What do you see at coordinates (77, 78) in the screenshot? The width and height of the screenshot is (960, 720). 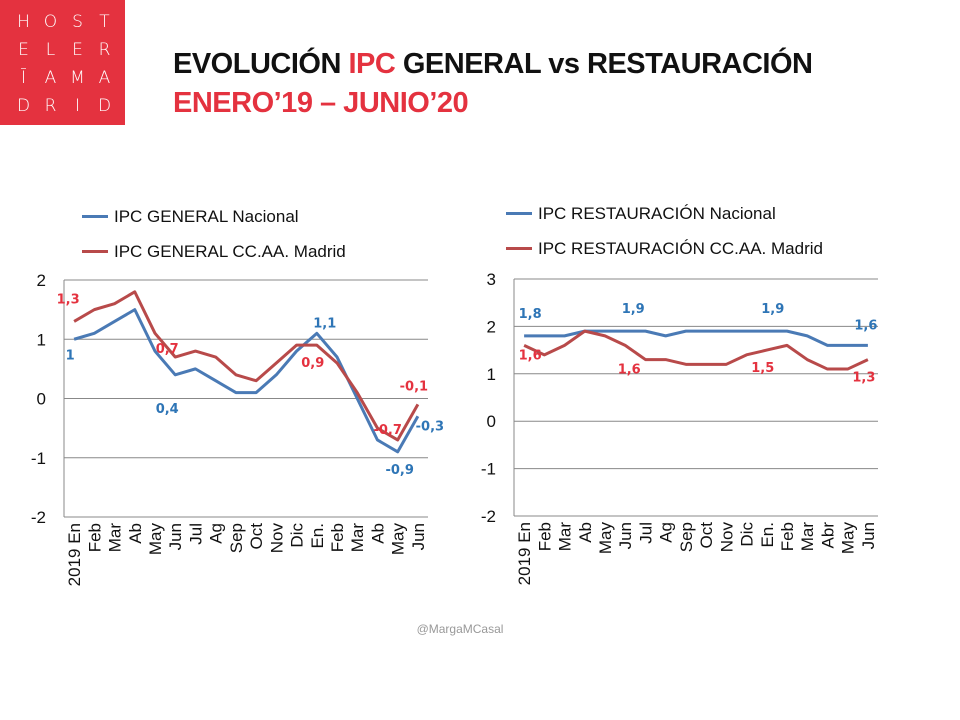 I see `logo-letter: M` at bounding box center [77, 78].